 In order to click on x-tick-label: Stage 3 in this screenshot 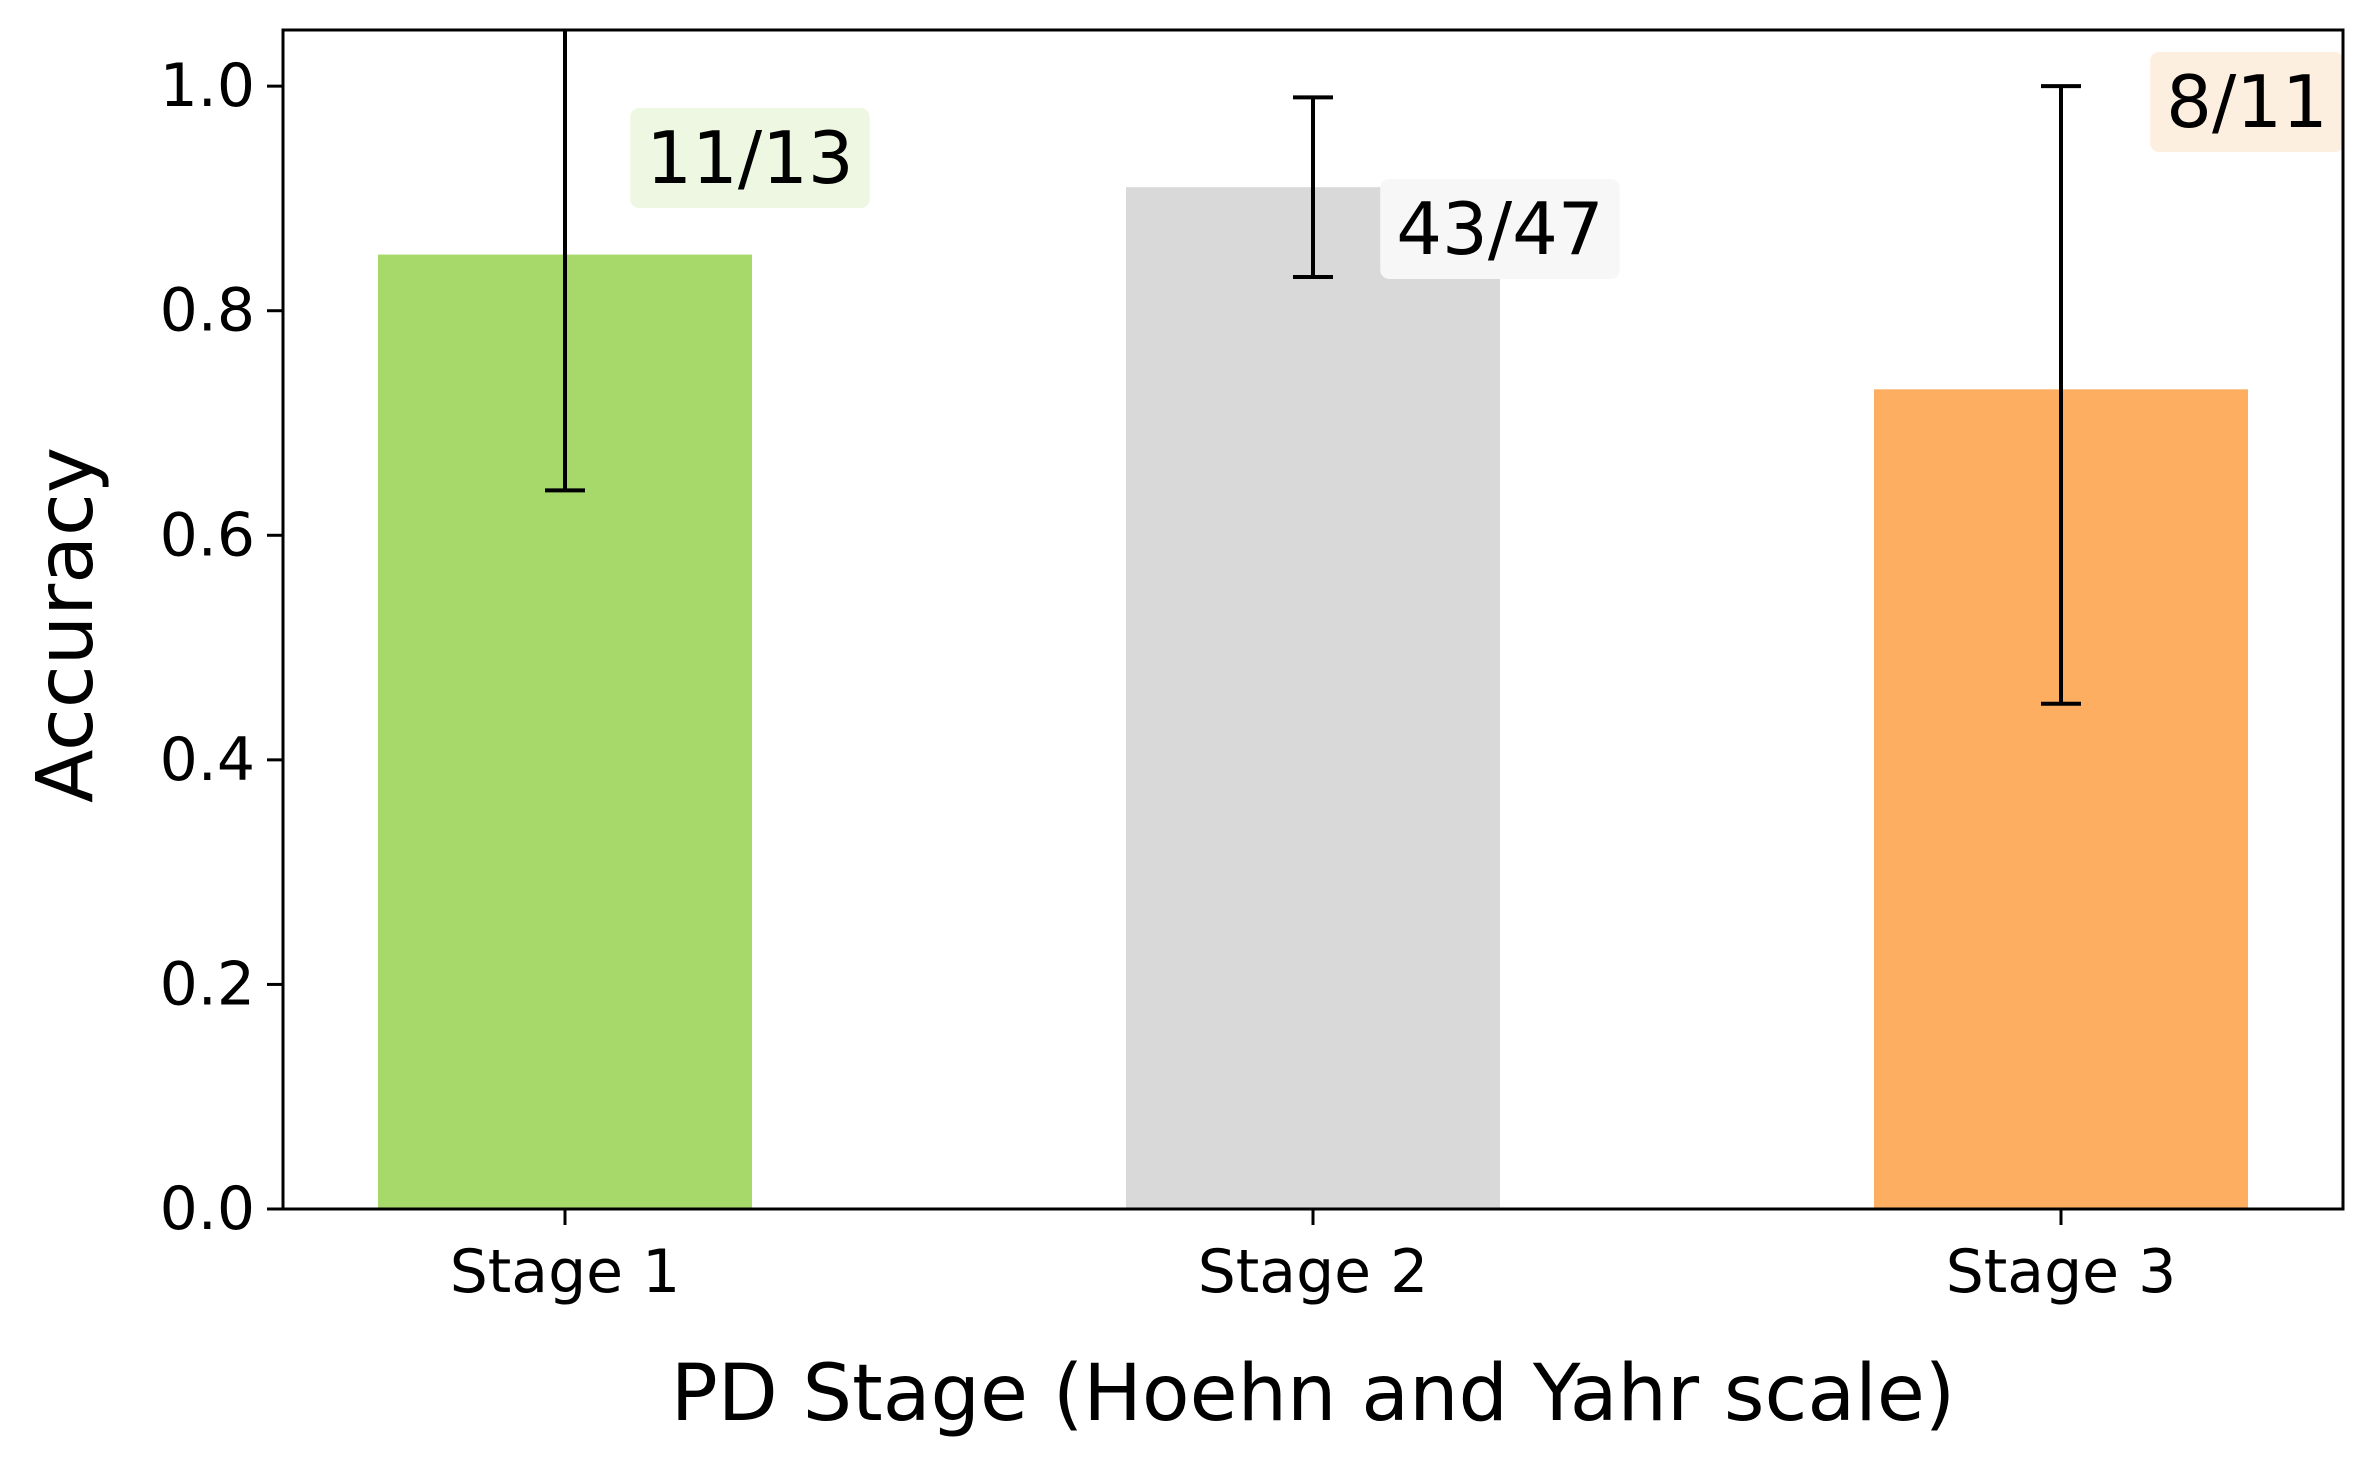, I will do `click(2061, 1272)`.